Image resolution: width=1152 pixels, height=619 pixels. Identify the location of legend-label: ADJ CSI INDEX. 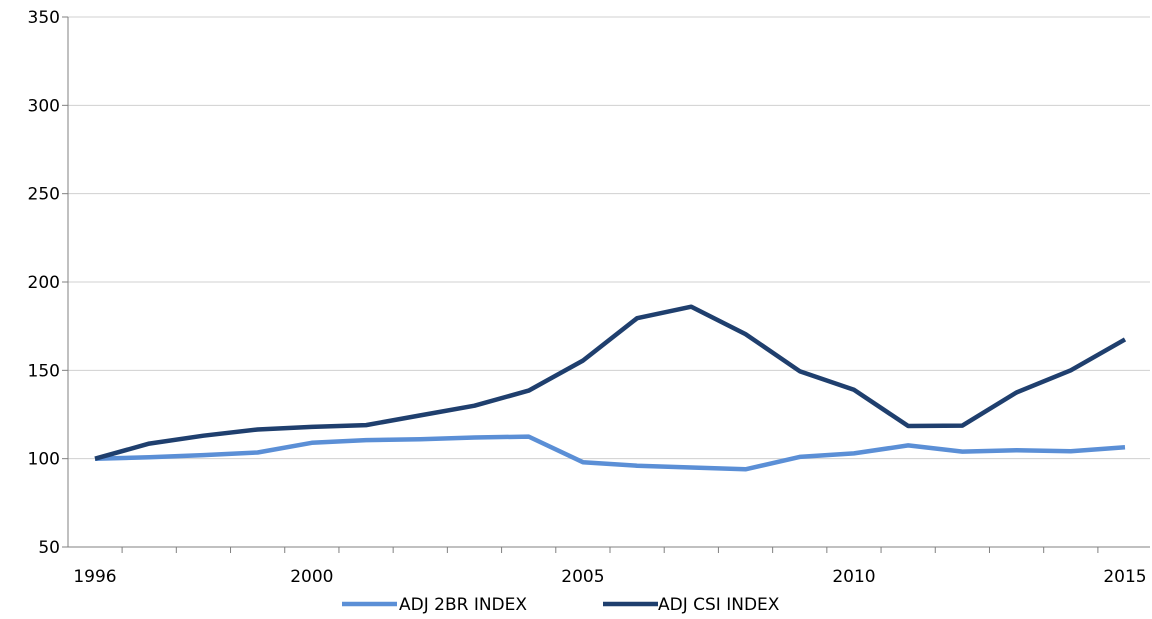
(719, 605).